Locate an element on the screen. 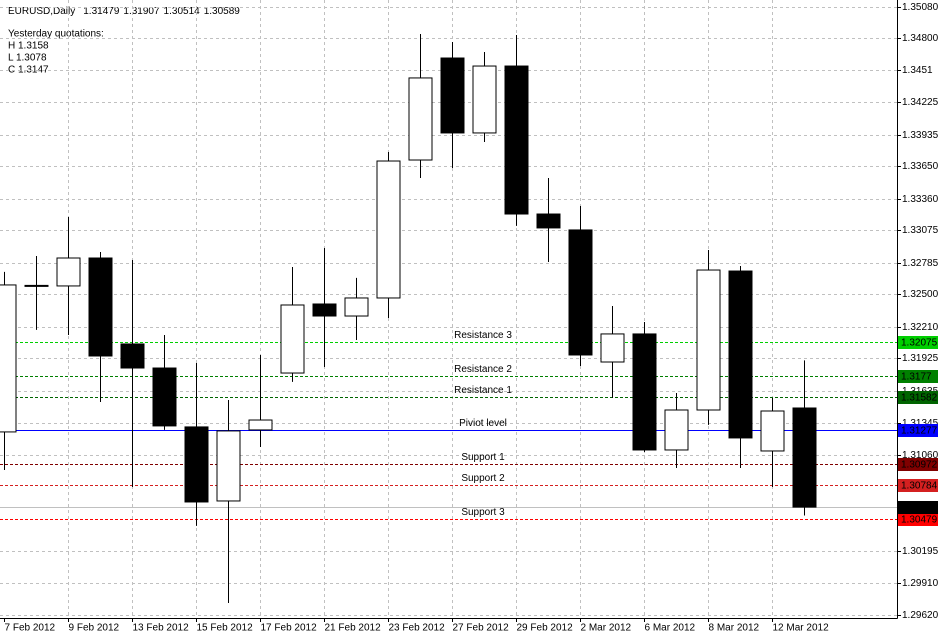 Image resolution: width=943 pixels, height=635 pixels. x-tick-label: 9 Feb 2012 is located at coordinates (94, 628).